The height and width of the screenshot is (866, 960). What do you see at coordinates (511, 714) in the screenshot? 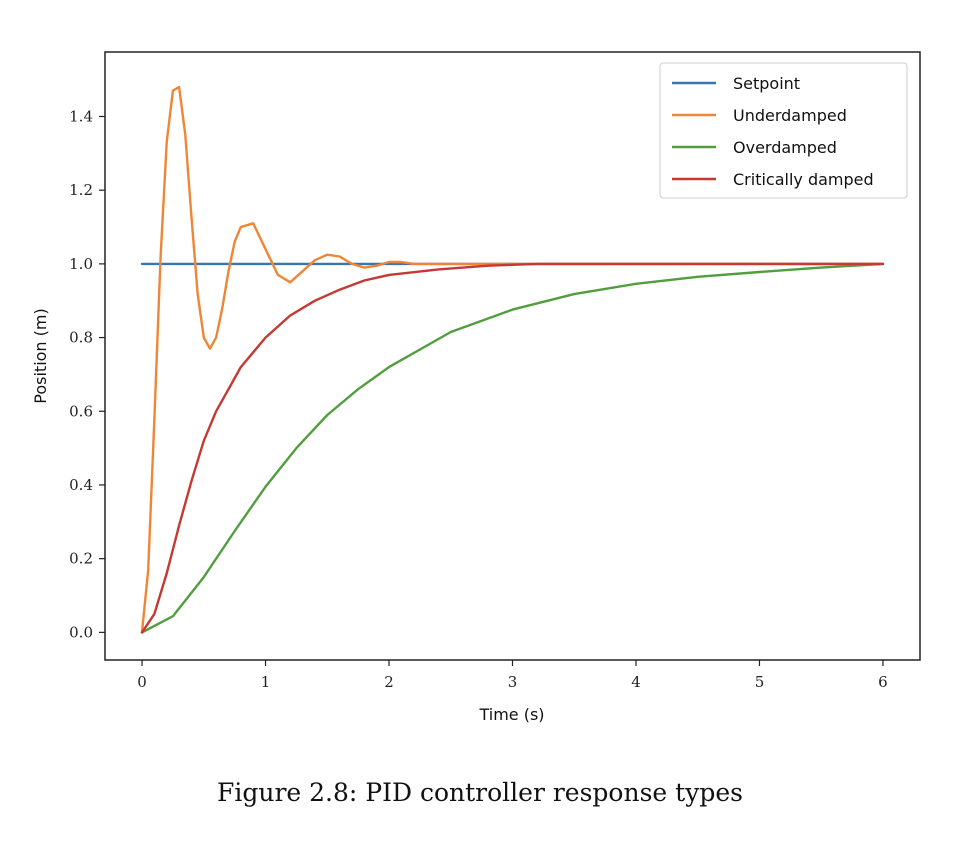
I see `x-axis-label: Time (s)` at bounding box center [511, 714].